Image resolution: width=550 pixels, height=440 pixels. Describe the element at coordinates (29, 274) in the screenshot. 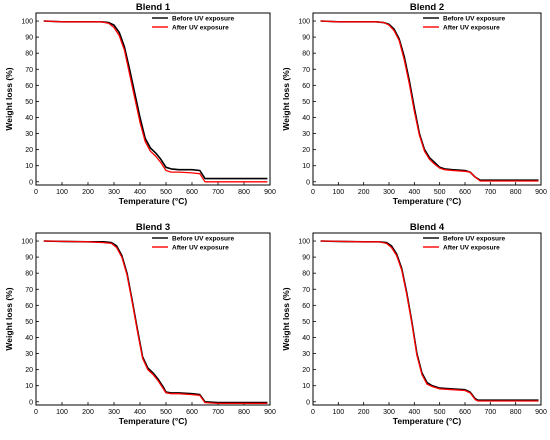

I see `y-tick-label: 80` at that location.